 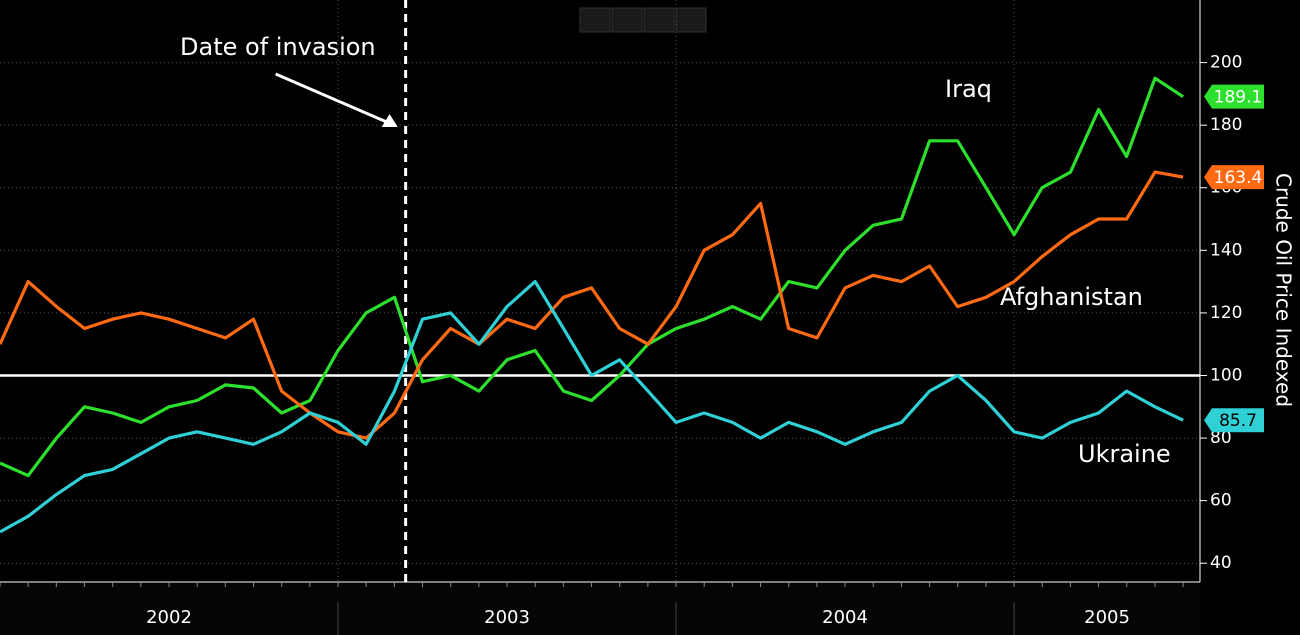 What do you see at coordinates (1221, 501) in the screenshot?
I see `y-tick-label: 60` at bounding box center [1221, 501].